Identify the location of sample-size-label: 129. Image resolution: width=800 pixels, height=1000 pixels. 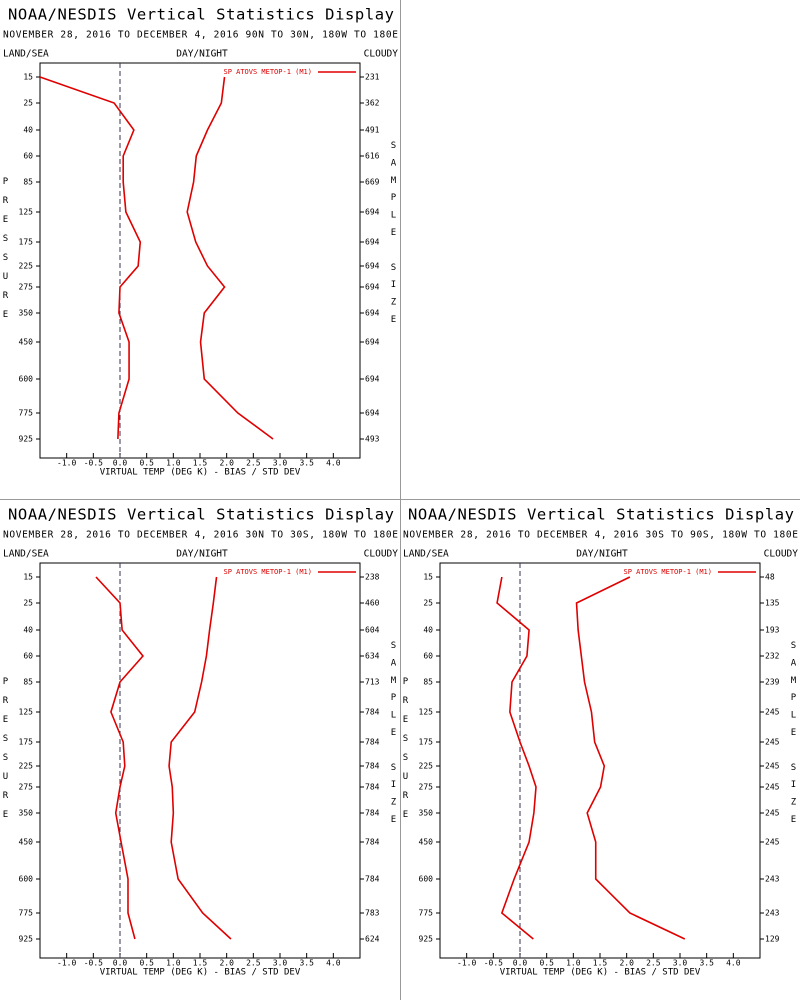
(772, 939).